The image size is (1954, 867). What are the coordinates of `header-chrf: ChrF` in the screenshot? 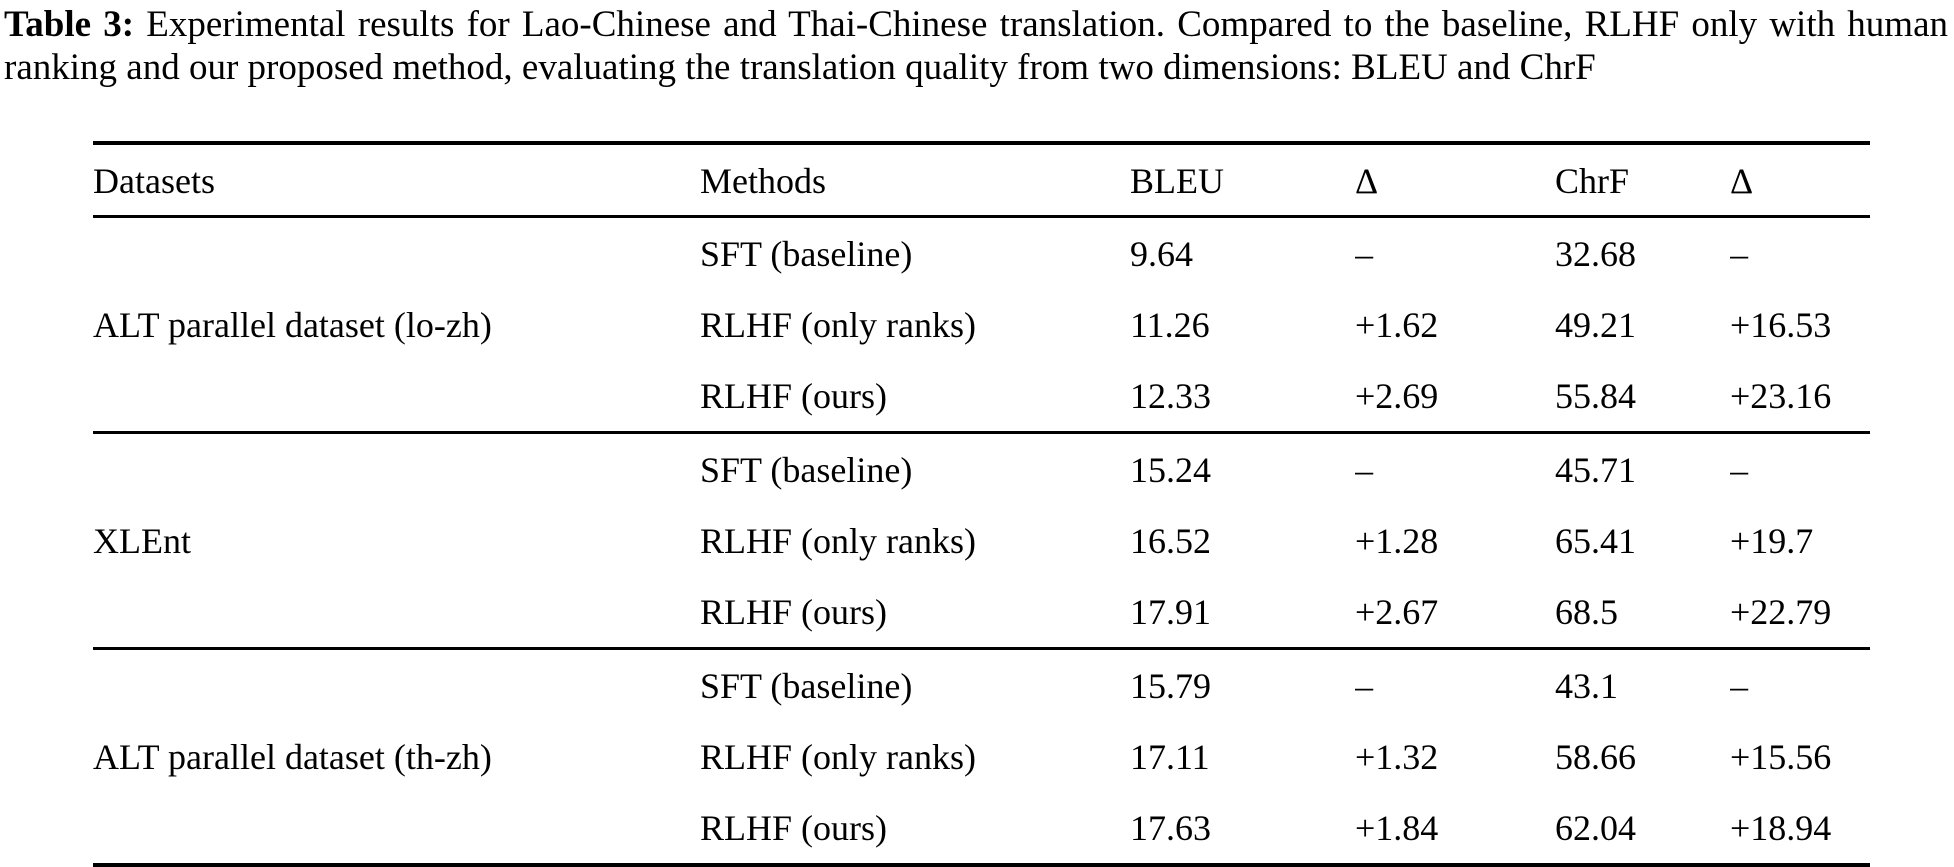 It's located at (1642, 180).